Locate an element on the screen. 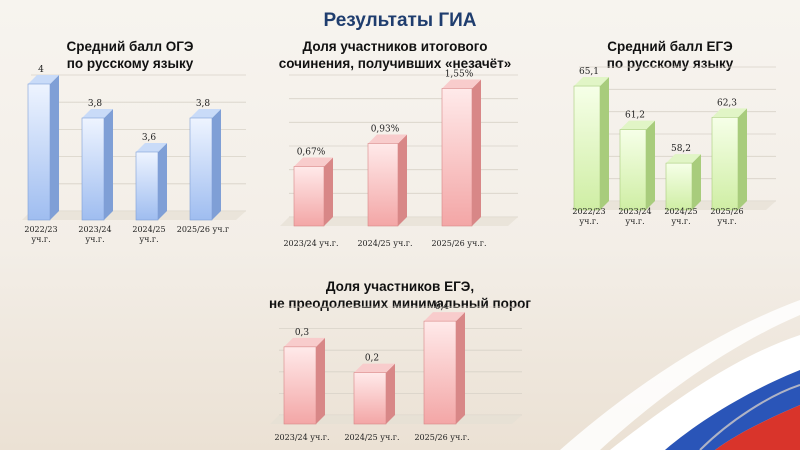  chart-title-oge: Средний балл ОГЭ по русскому языку is located at coordinates (130, 55).